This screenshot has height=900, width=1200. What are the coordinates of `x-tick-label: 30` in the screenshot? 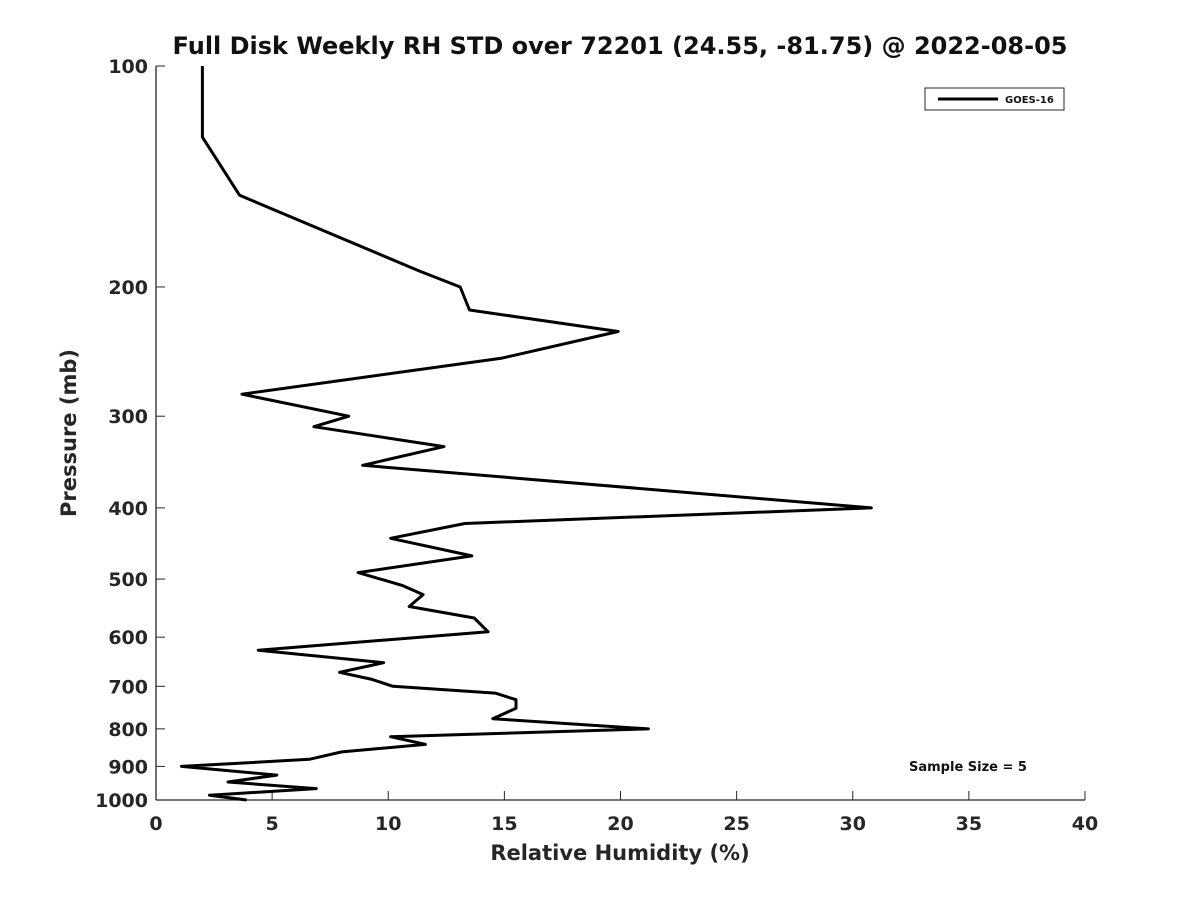 It's located at (853, 824).